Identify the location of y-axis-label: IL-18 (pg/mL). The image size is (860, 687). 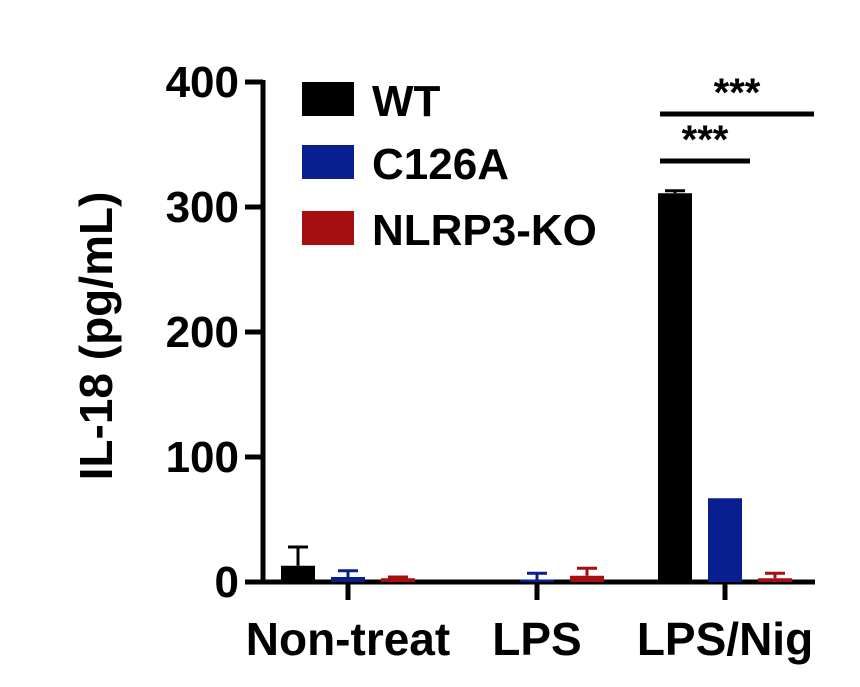
(96, 336).